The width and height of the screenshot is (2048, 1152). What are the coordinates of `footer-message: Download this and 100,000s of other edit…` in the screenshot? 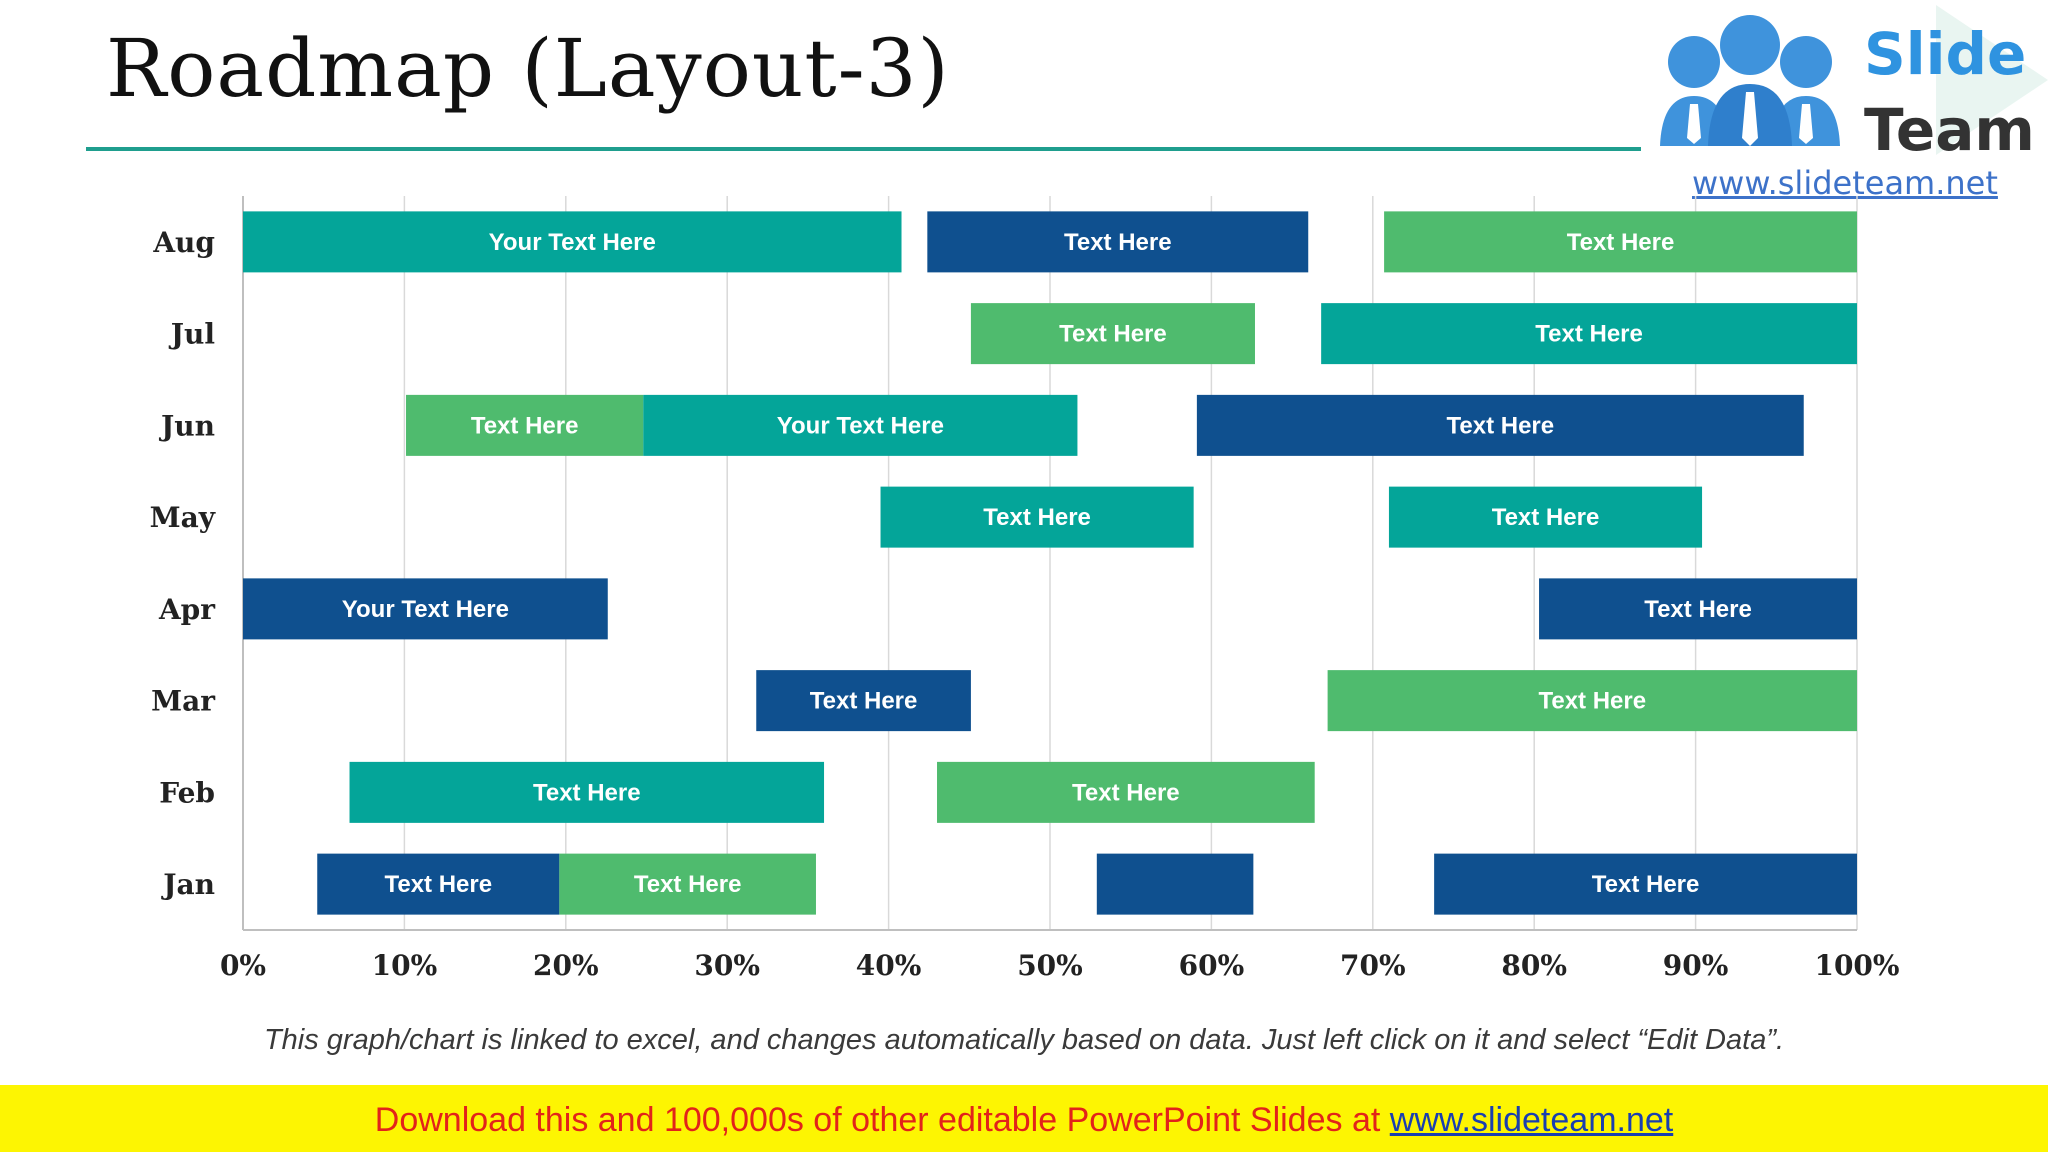 It's located at (882, 1120).